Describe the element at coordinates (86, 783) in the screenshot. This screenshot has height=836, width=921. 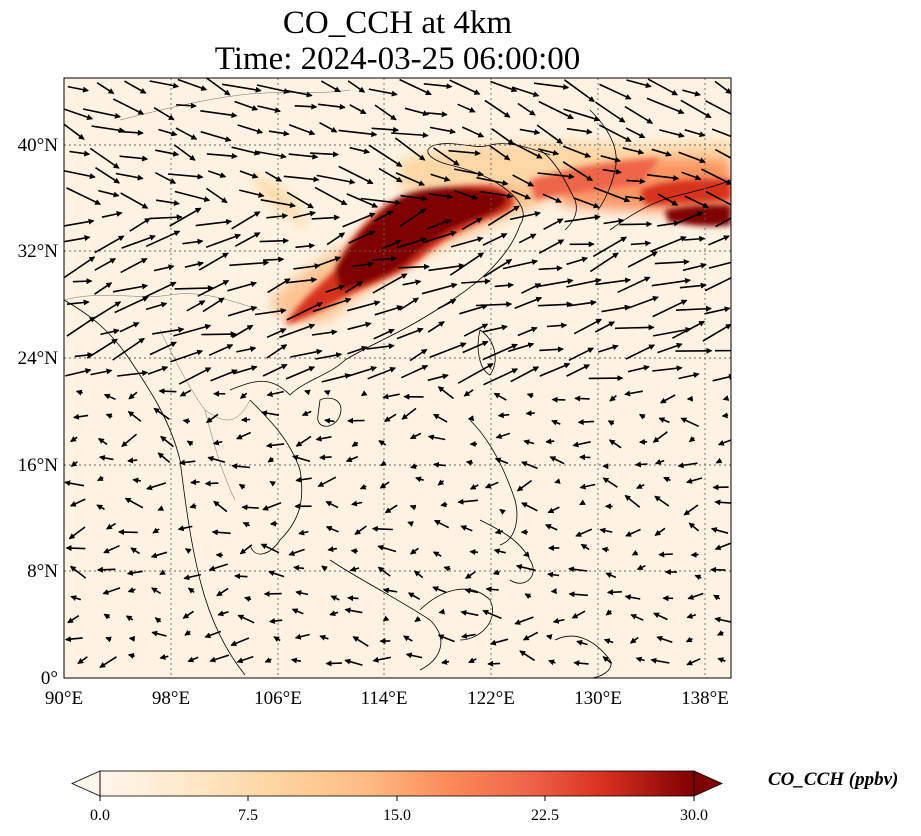
I see `colorbar-extend-min` at that location.